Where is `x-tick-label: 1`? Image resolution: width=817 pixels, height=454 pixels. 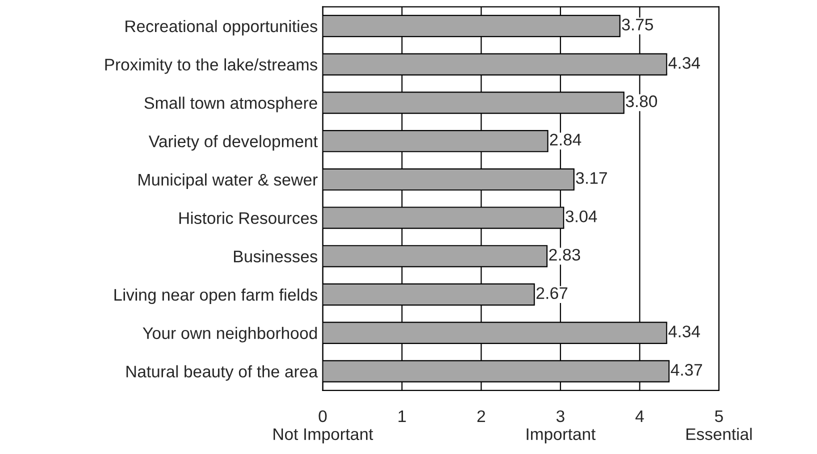
x-tick-label: 1 is located at coordinates (402, 416).